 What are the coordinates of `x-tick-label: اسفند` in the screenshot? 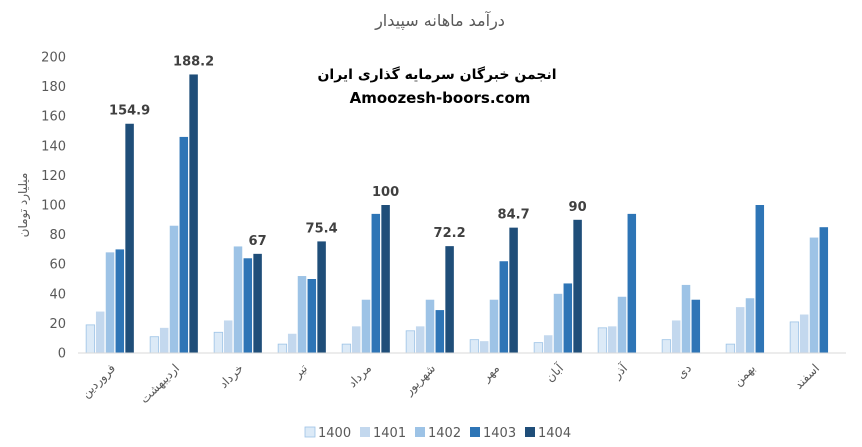 It's located at (806, 376).